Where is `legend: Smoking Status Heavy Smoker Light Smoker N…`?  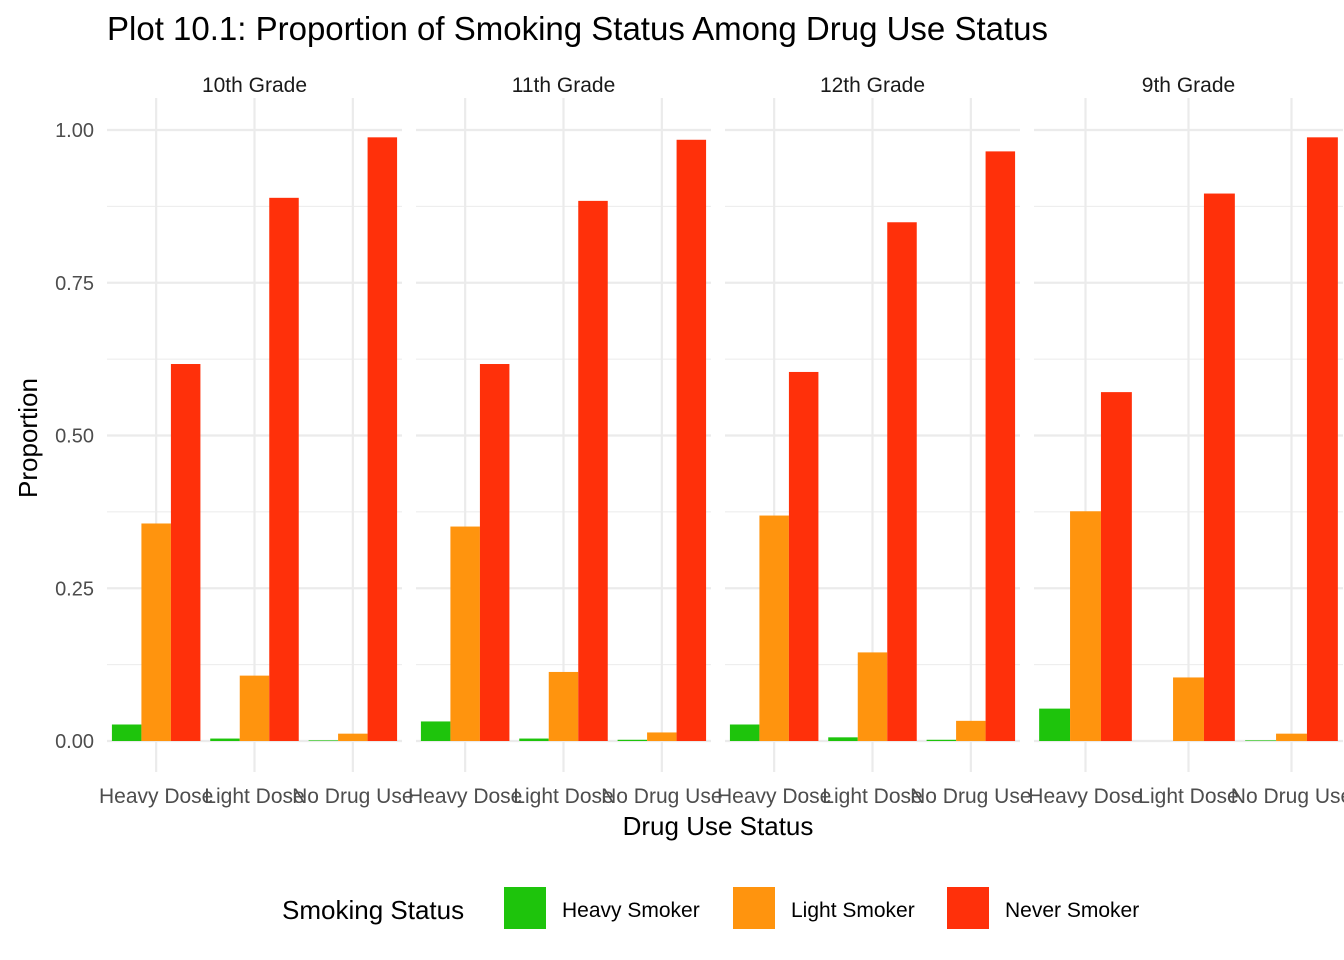 legend: Smoking Status Heavy Smoker Light Smoker N… is located at coordinates (710, 908).